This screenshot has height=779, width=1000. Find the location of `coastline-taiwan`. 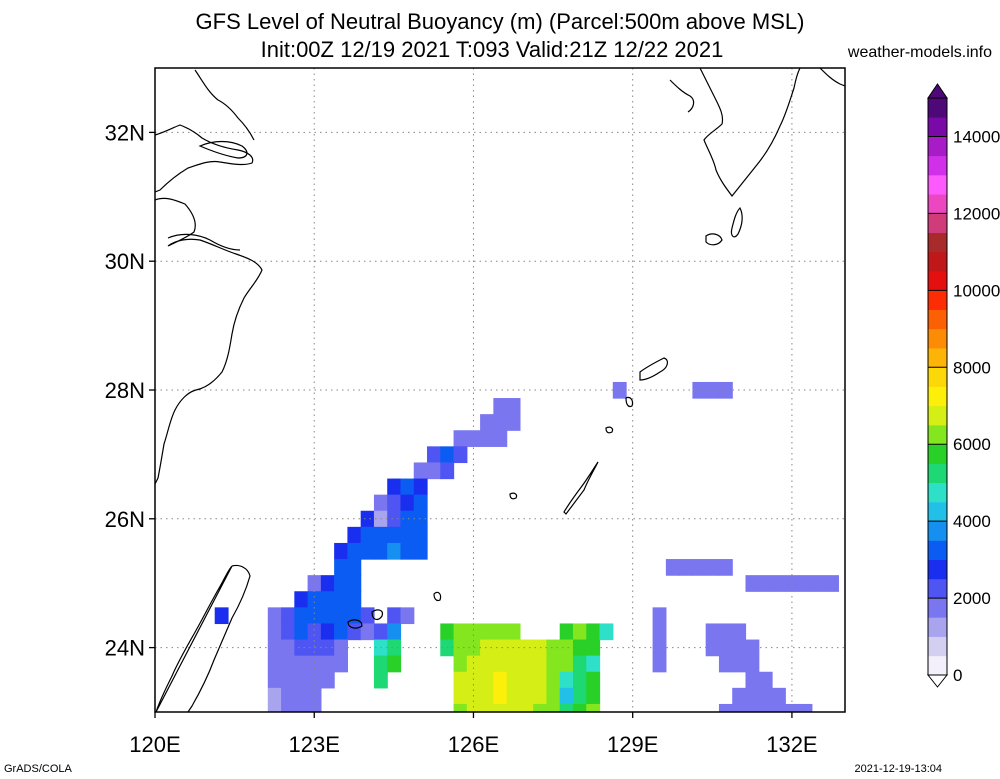

coastline-taiwan is located at coordinates (203, 638).